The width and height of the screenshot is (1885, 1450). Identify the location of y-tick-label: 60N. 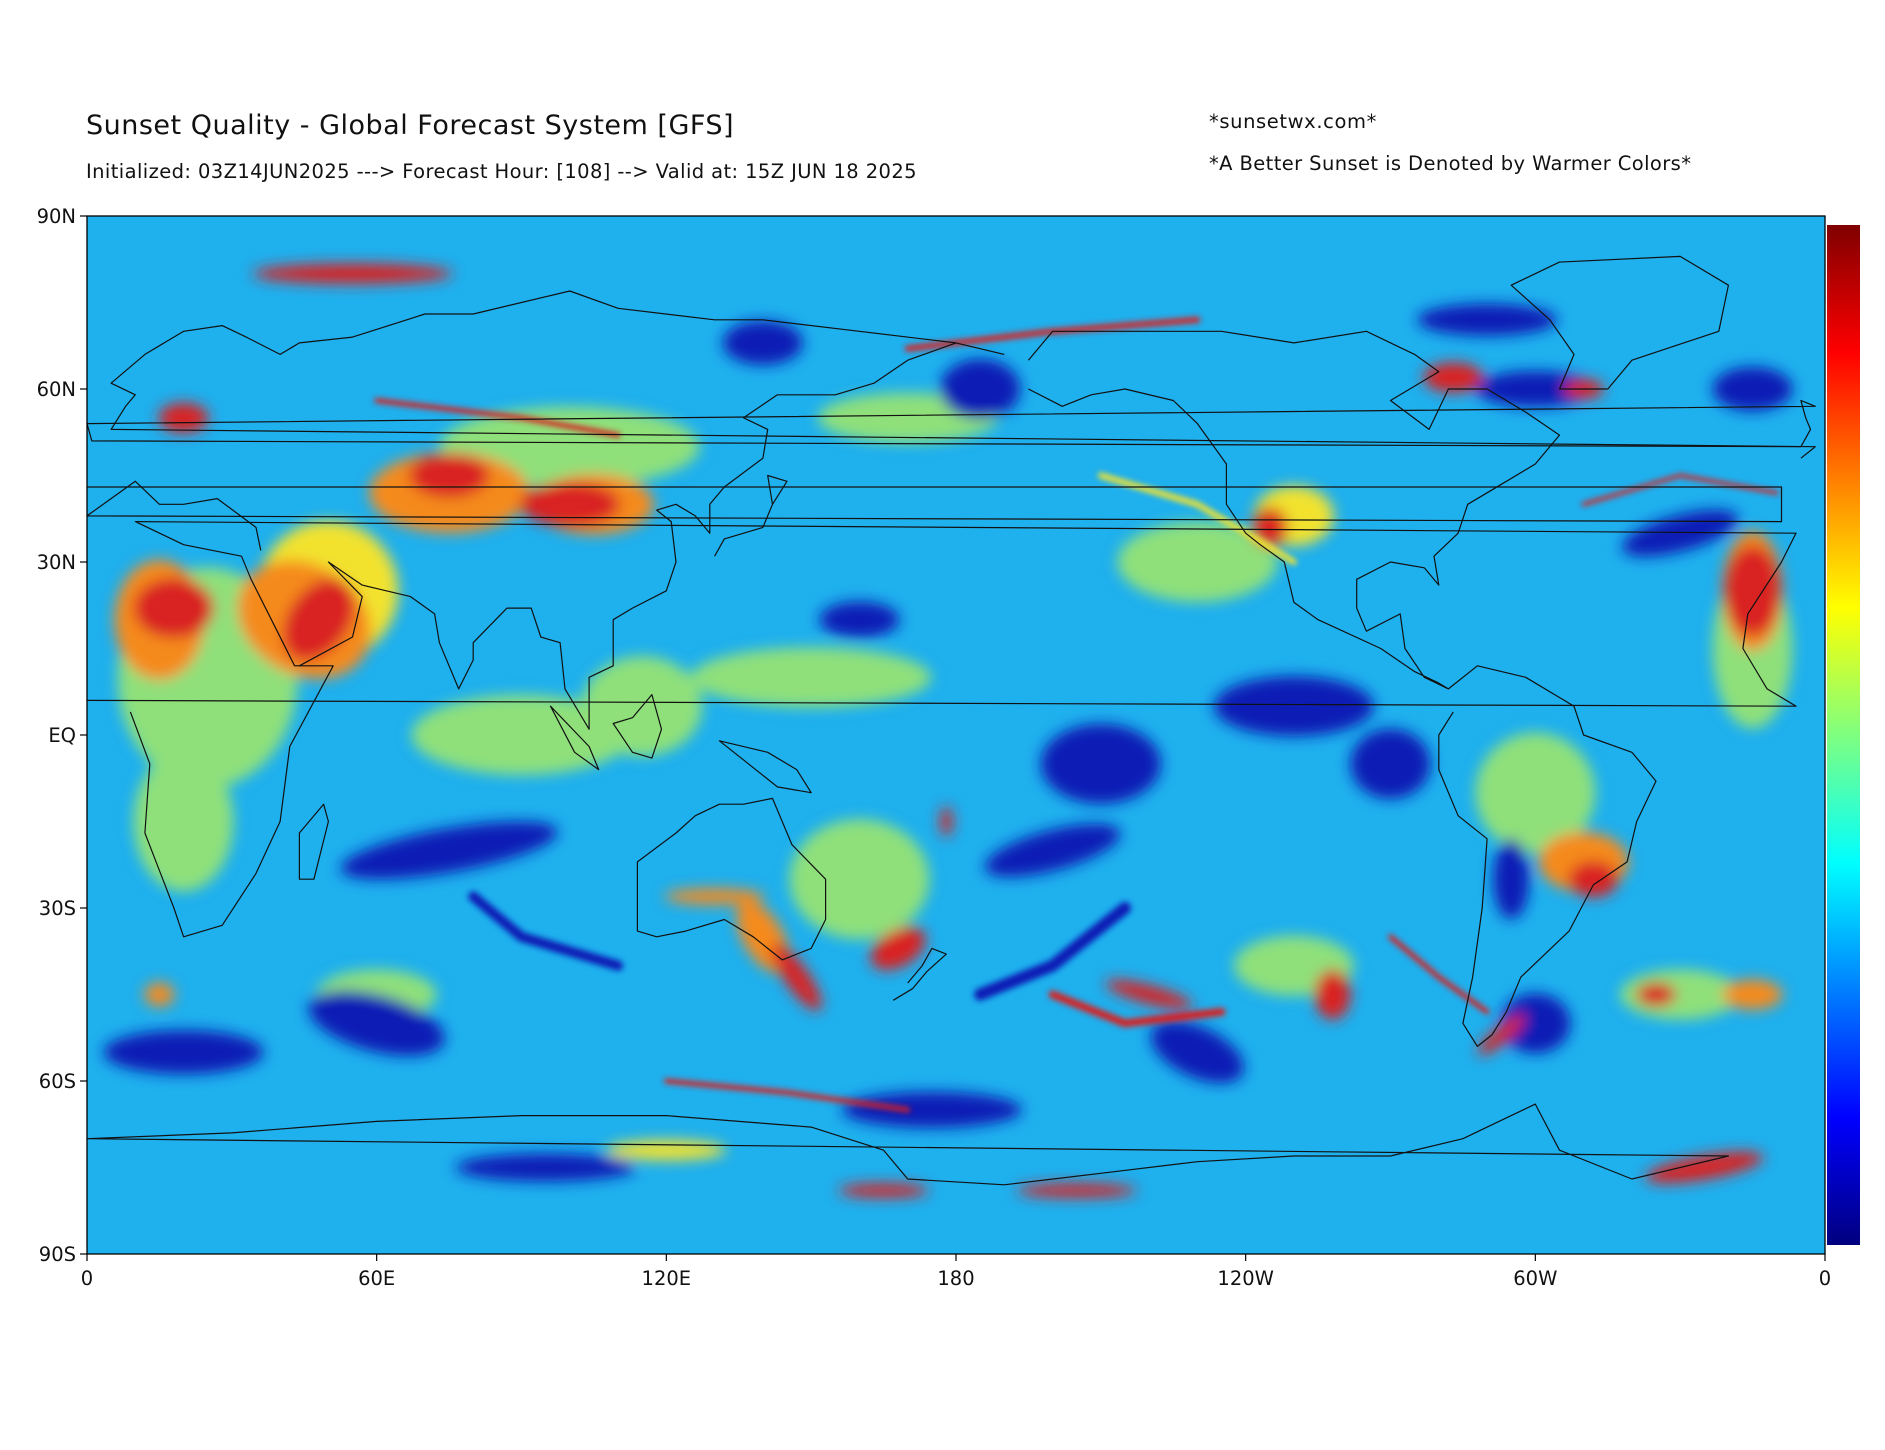
(56, 389).